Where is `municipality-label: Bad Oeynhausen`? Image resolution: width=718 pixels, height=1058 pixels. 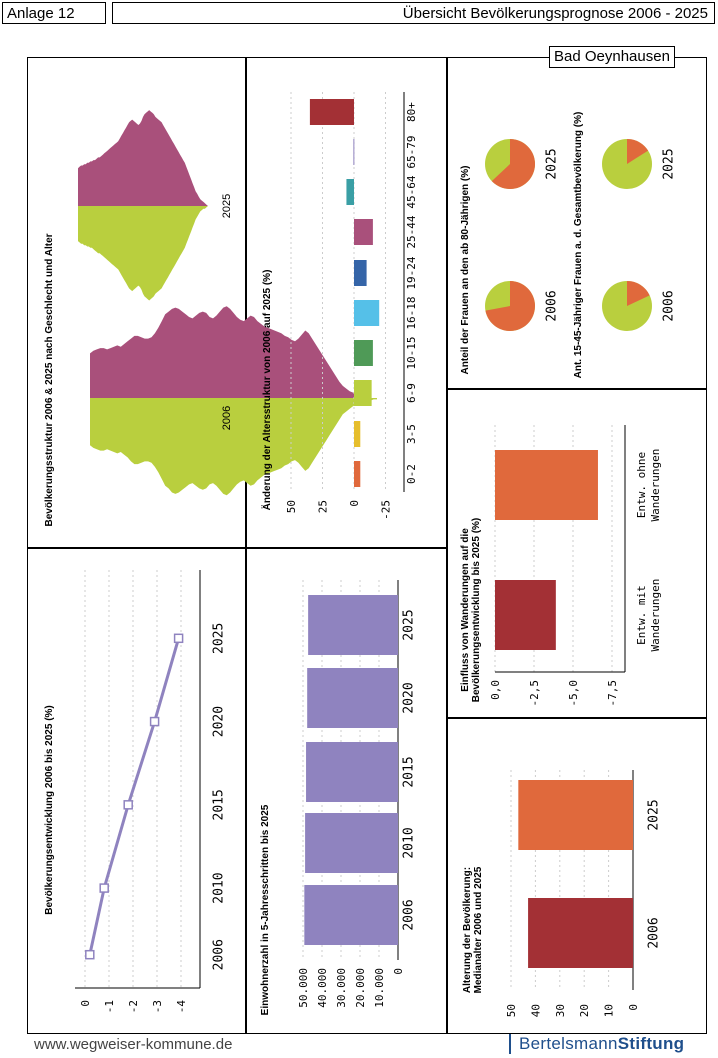
municipality-label: Bad Oeynhausen is located at coordinates (612, 57).